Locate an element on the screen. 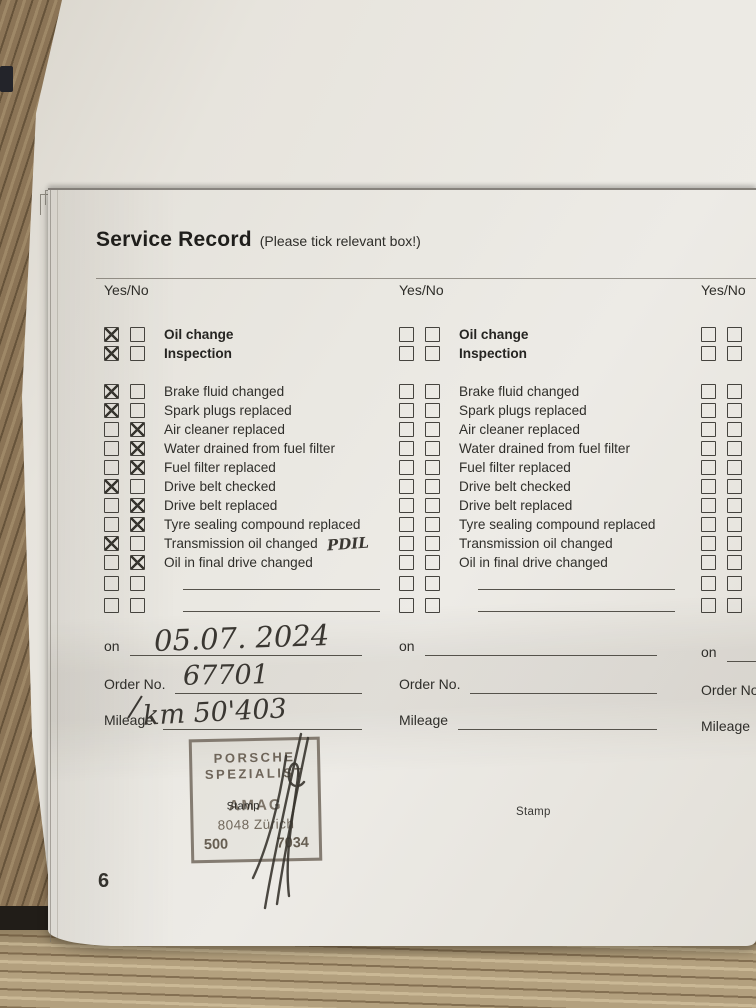 The image size is (756, 1008). order-write-line: 67701 is located at coordinates (268, 676).